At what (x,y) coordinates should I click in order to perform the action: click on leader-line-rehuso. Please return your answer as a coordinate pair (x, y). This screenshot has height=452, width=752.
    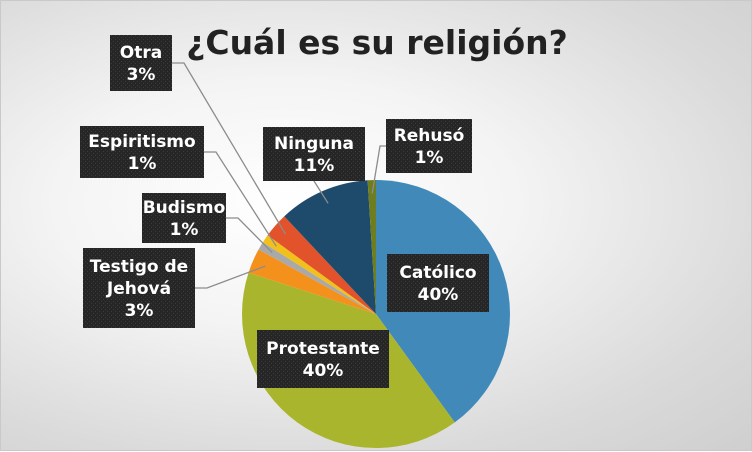
    Looking at the image, I should click on (378, 169).